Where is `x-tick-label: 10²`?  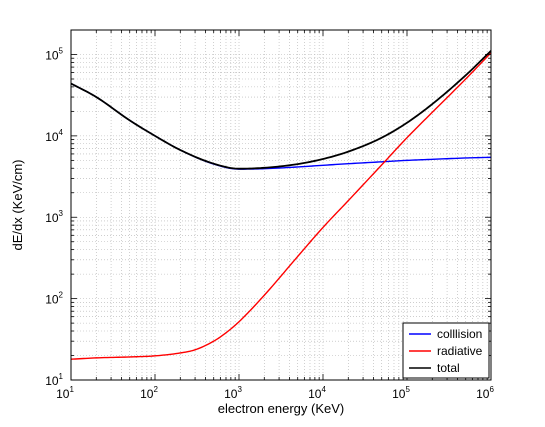
x-tick-label: 10² is located at coordinates (149, 393).